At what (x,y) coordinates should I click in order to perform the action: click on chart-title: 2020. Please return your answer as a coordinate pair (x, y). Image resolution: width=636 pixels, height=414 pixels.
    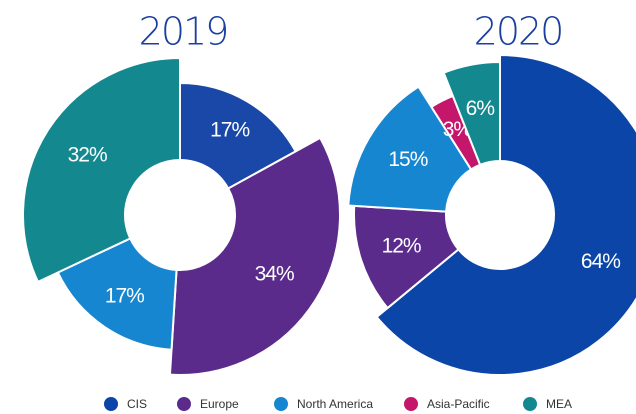
    Looking at the image, I should click on (518, 32).